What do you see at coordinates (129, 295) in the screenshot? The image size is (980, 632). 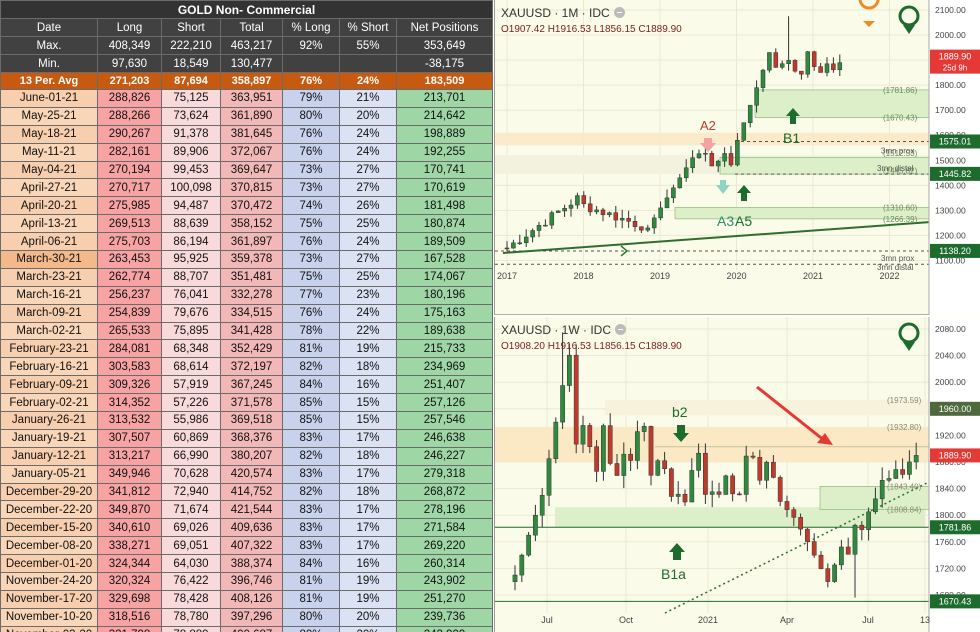 I see `row-long: 256,237` at bounding box center [129, 295].